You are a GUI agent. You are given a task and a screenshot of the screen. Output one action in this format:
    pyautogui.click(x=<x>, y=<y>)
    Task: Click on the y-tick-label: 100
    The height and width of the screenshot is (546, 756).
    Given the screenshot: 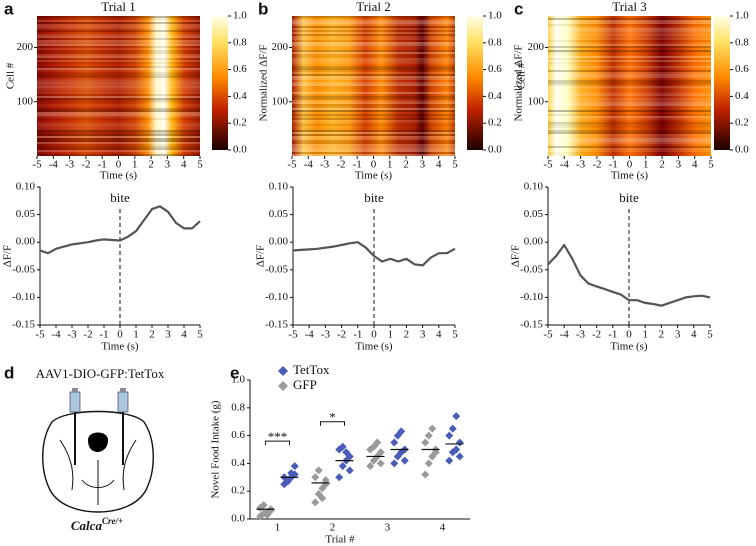 What is the action you would take?
    pyautogui.click(x=536, y=101)
    